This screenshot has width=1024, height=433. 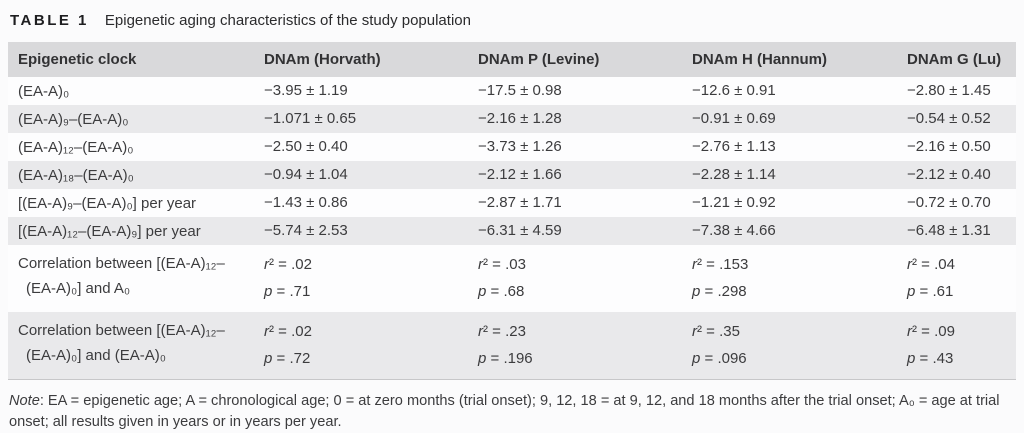 I want to click on cell-value: −12.6 ± 0.91, so click(x=734, y=90).